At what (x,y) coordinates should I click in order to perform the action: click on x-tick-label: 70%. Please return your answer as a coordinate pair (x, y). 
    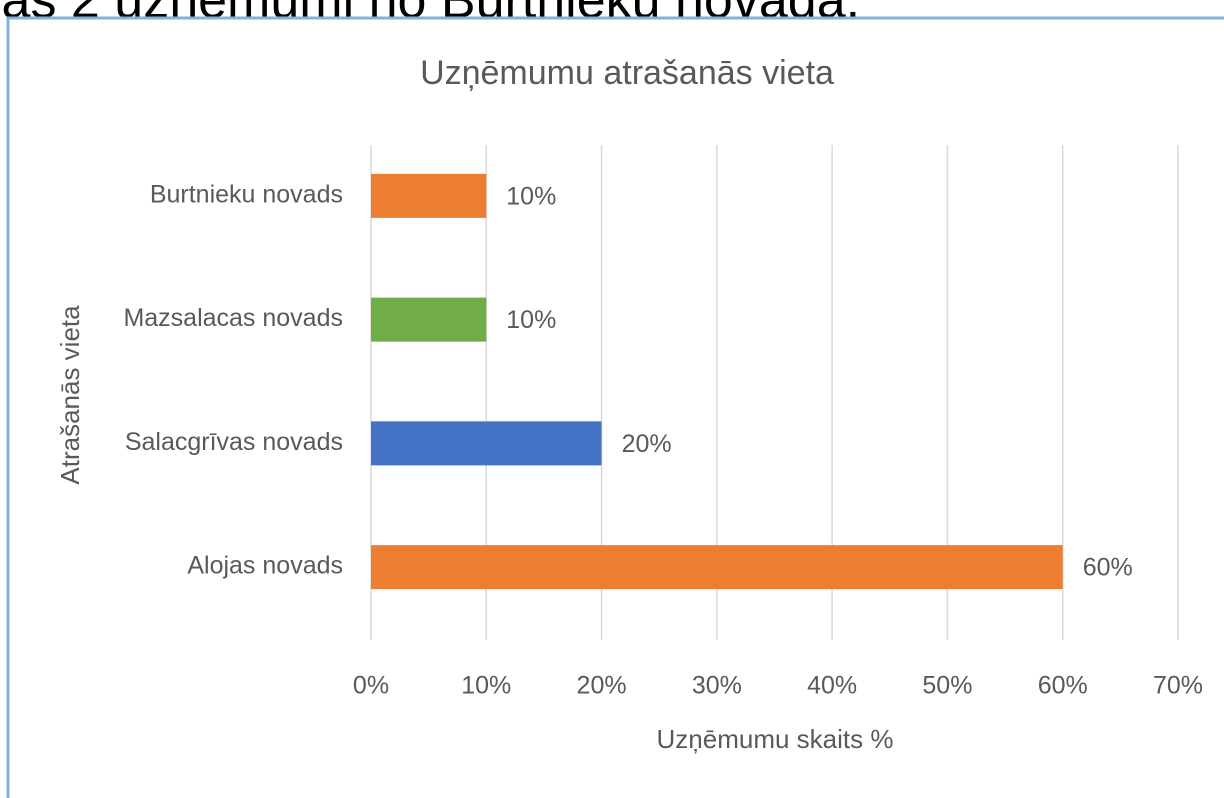
    Looking at the image, I should click on (1178, 686).